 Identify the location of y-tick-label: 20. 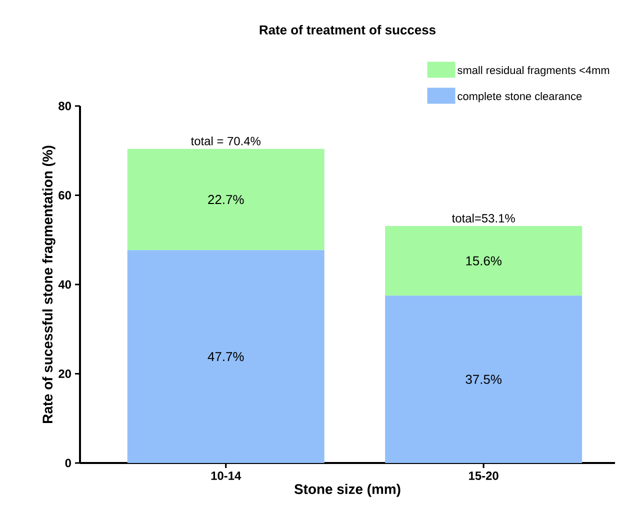
(64, 374).